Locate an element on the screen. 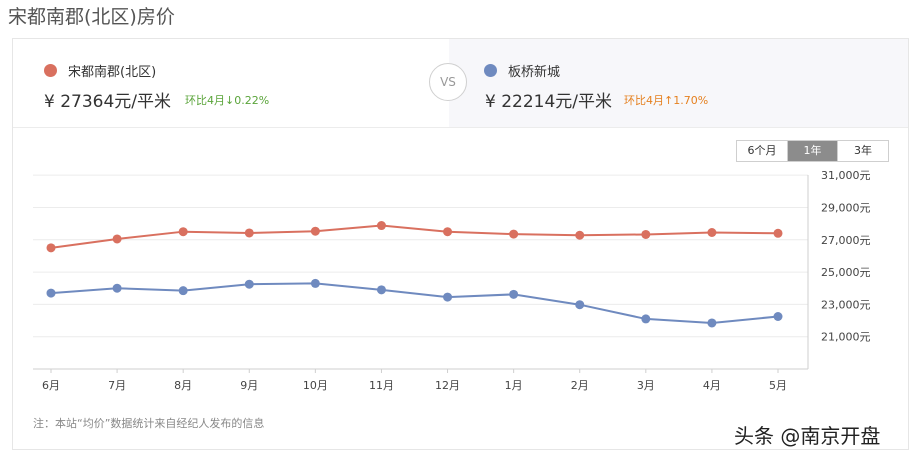  compare-right-panel: 板桥新城 ¥ 22214元/平米 环比4月↑1.70% is located at coordinates (678, 83).